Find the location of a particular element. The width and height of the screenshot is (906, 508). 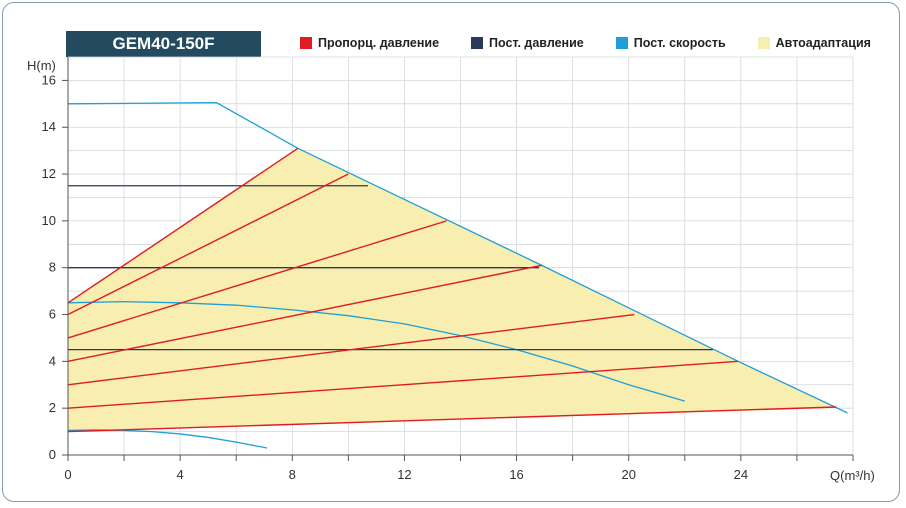

legend-swatch-constant-pressure is located at coordinates (477, 43).